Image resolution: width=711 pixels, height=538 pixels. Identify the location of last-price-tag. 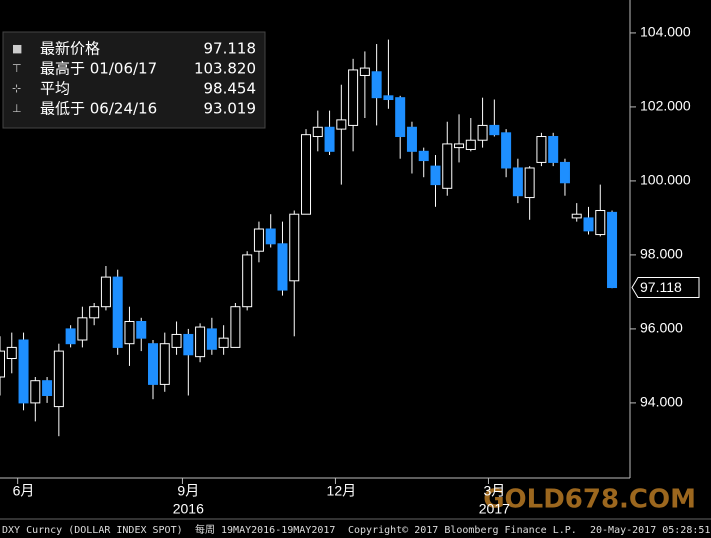
(665, 288).